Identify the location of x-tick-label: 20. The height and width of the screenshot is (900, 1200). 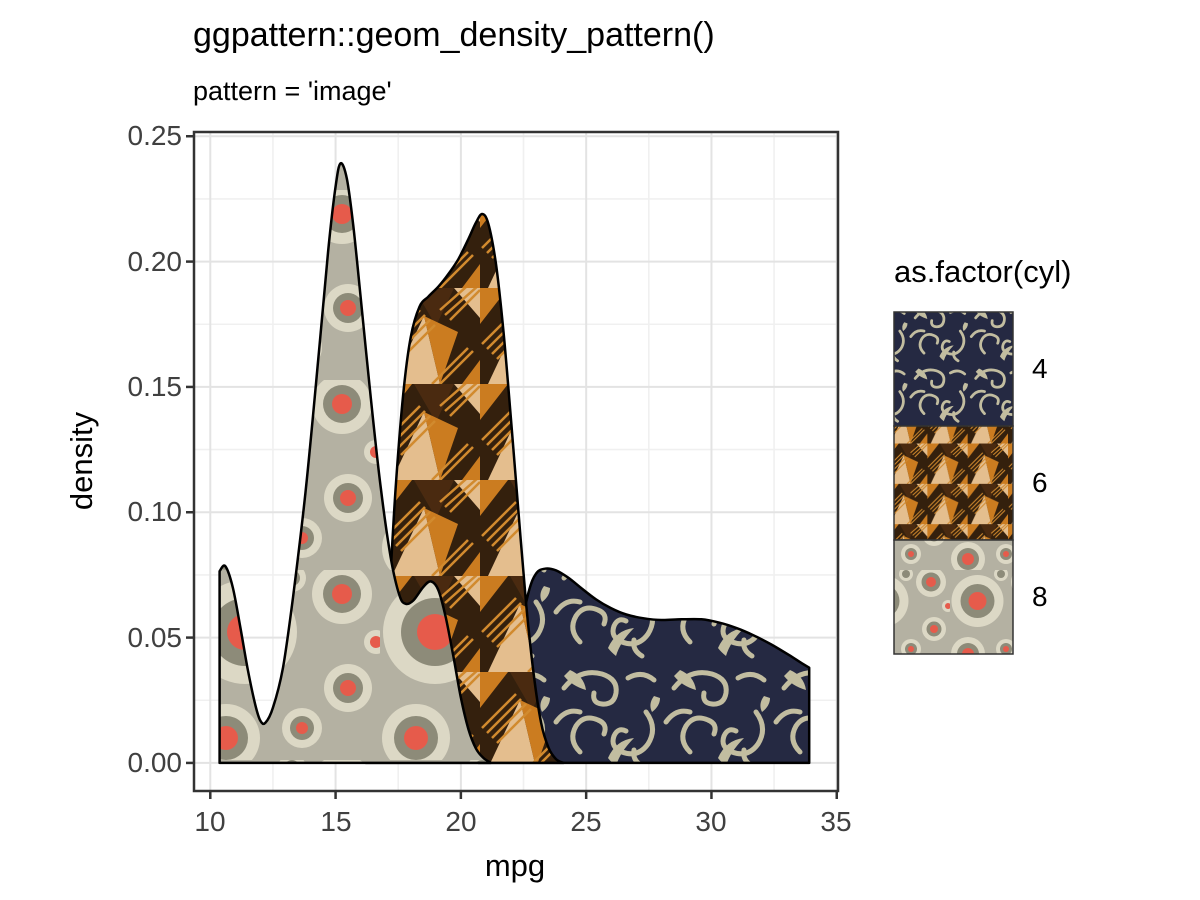
(461, 821).